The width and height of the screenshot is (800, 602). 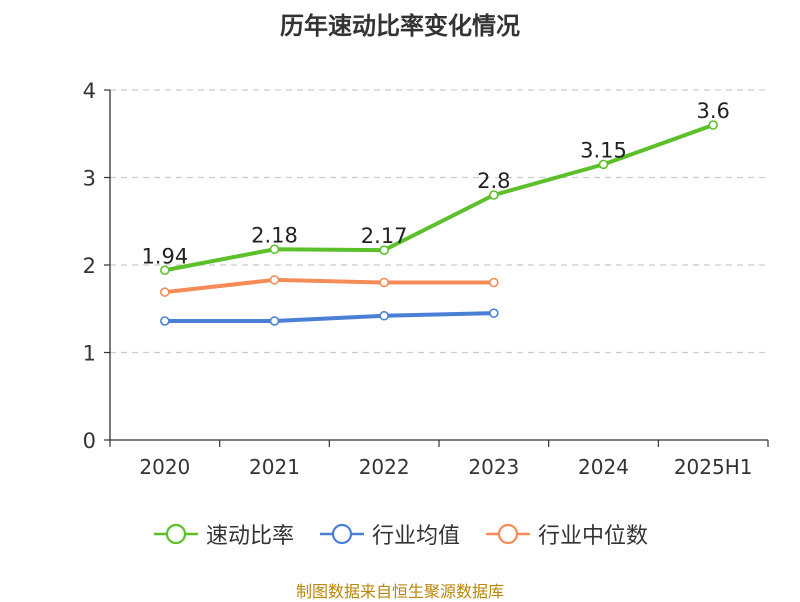 I want to click on legend-label: 行业均值, so click(x=415, y=536).